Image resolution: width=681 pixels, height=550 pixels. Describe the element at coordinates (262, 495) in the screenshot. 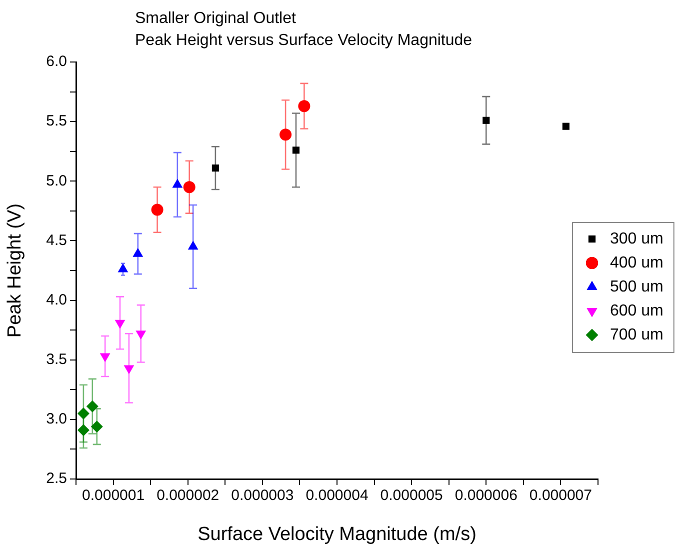

I see `x-tick-label: 0.000003` at that location.